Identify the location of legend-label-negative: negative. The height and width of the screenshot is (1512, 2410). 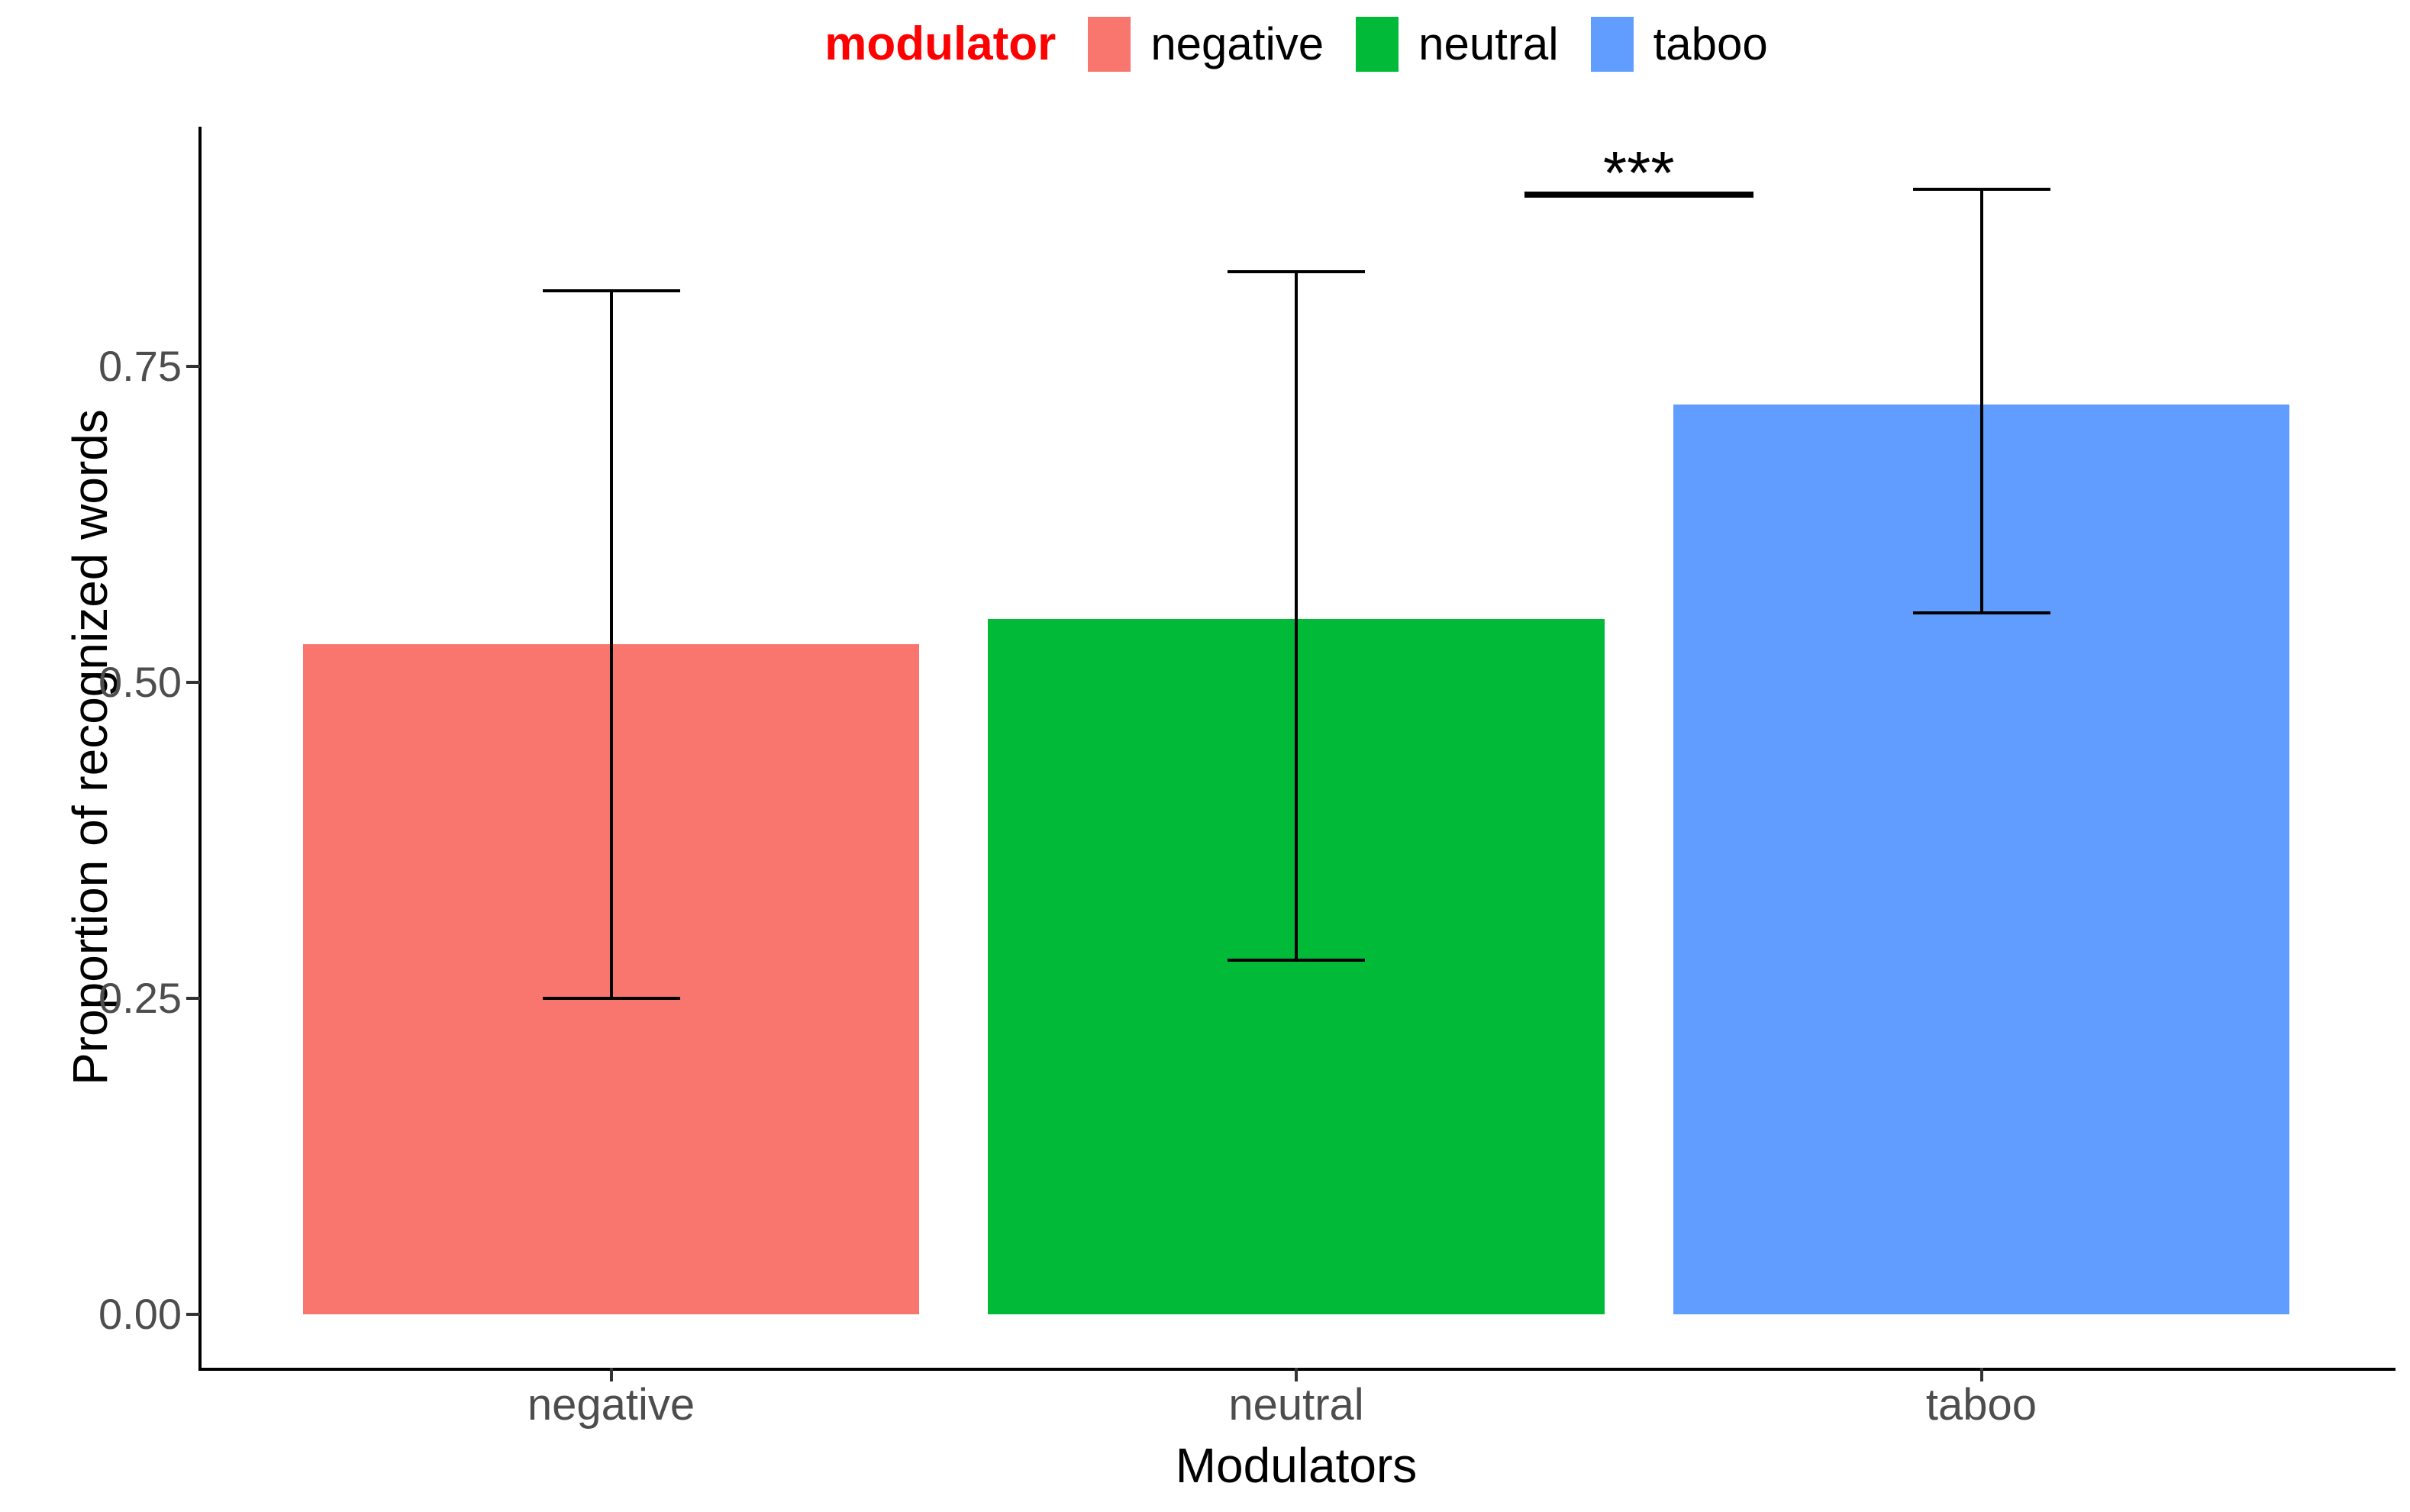
(1237, 43).